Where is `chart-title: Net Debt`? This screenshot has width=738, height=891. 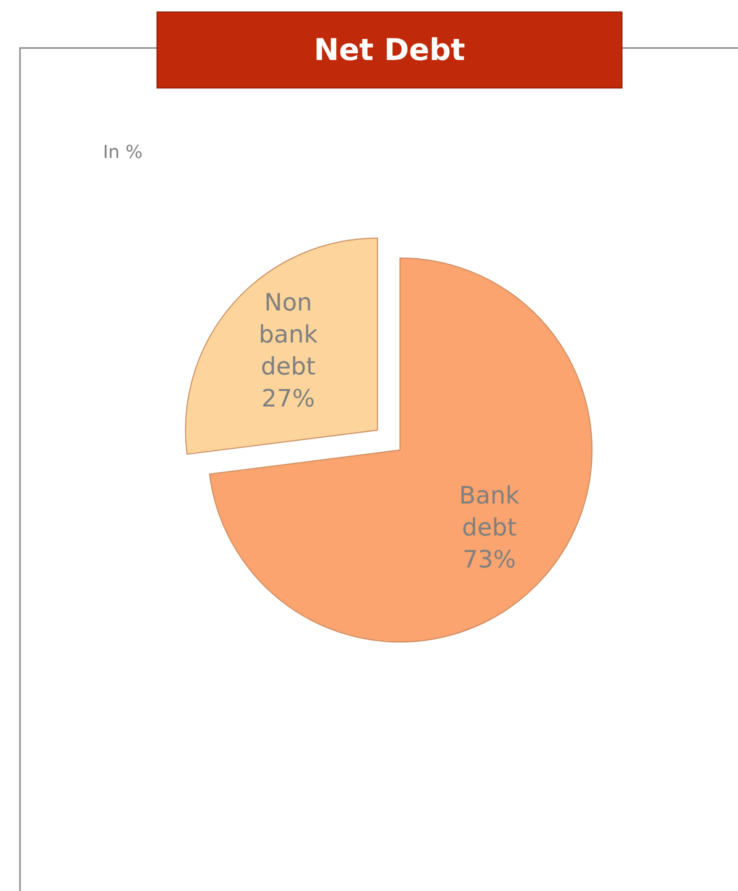
chart-title: Net Debt is located at coordinates (390, 50).